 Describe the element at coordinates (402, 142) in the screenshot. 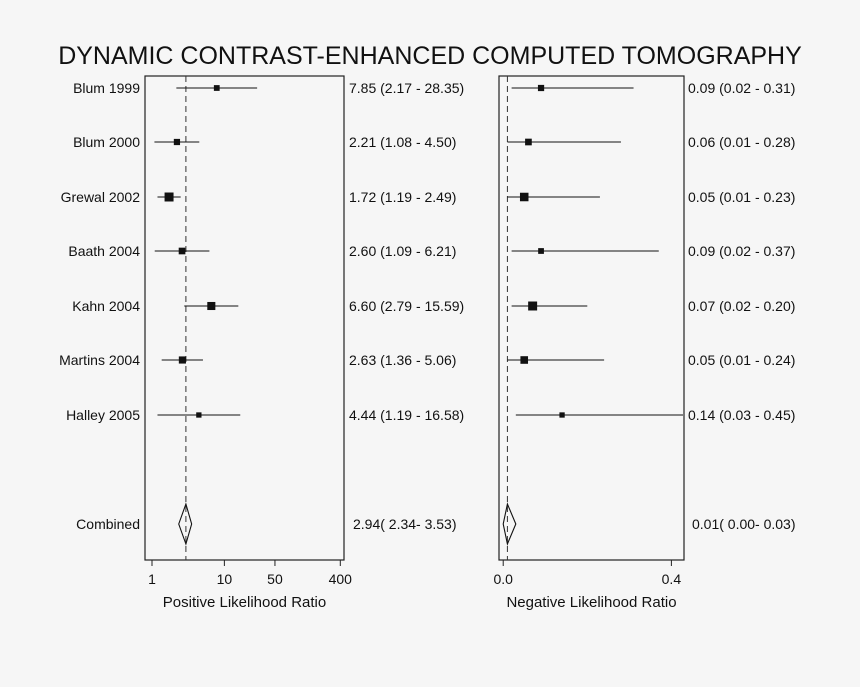

I see `estimate-label: 2.21 (1.08 - 4.50)` at that location.